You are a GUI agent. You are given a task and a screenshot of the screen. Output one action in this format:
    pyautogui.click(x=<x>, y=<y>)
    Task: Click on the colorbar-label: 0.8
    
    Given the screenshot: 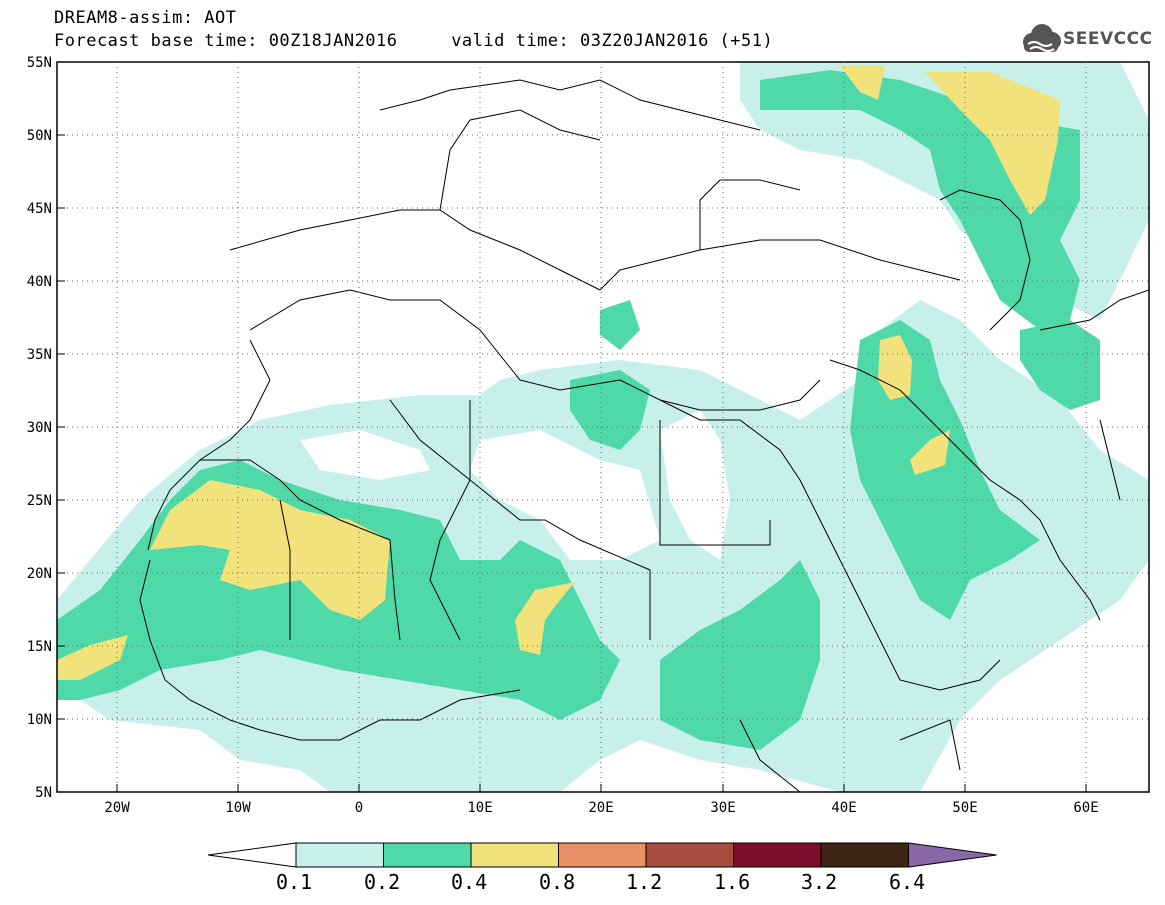 What is the action you would take?
    pyautogui.click(x=557, y=882)
    